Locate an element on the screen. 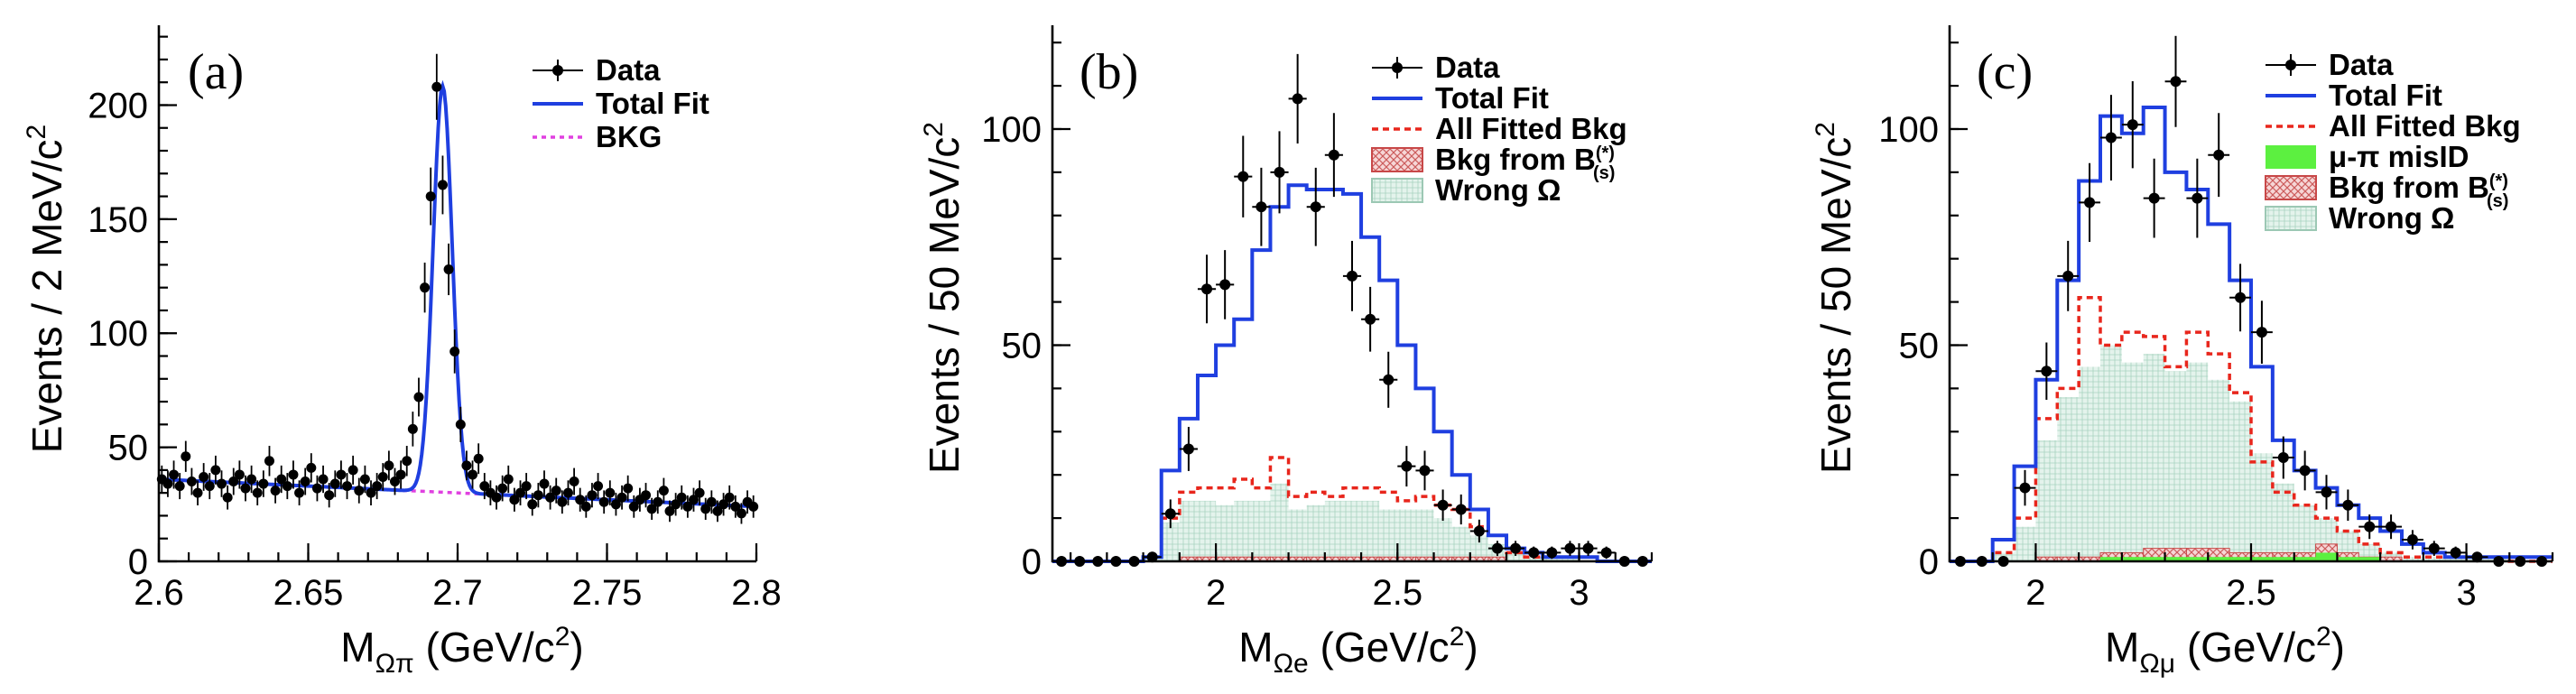 The image size is (2576, 694). y-axis-title-b: Events / 50 MeV/c2 is located at coordinates (943, 298).